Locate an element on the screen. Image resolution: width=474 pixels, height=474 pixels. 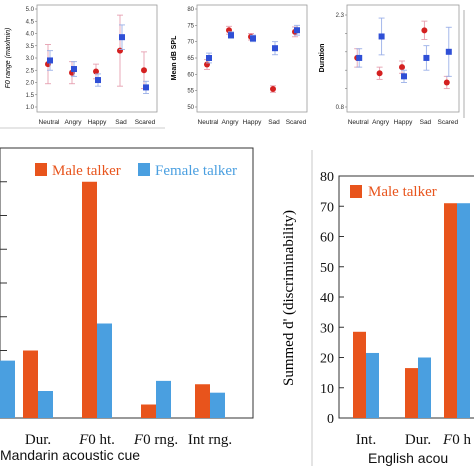
y-tick-label: 40 is located at coordinates (327, 298).